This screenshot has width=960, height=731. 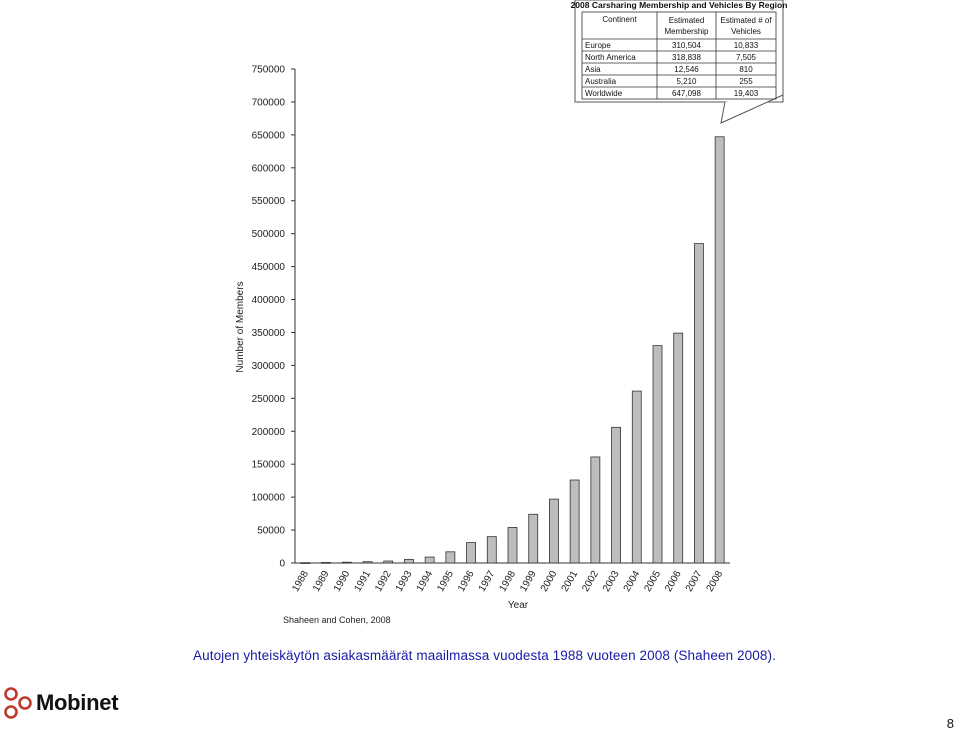 I want to click on x-tick-label: 2002, so click(x=590, y=581).